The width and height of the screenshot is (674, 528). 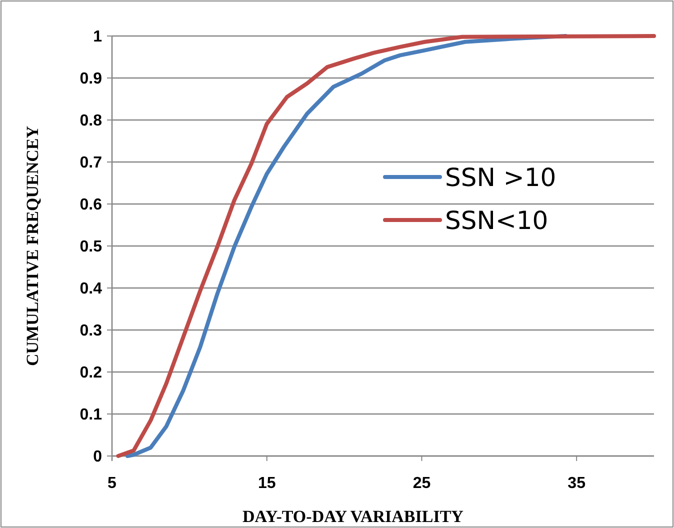 I want to click on y-tick-label: 0.8, so click(x=91, y=121).